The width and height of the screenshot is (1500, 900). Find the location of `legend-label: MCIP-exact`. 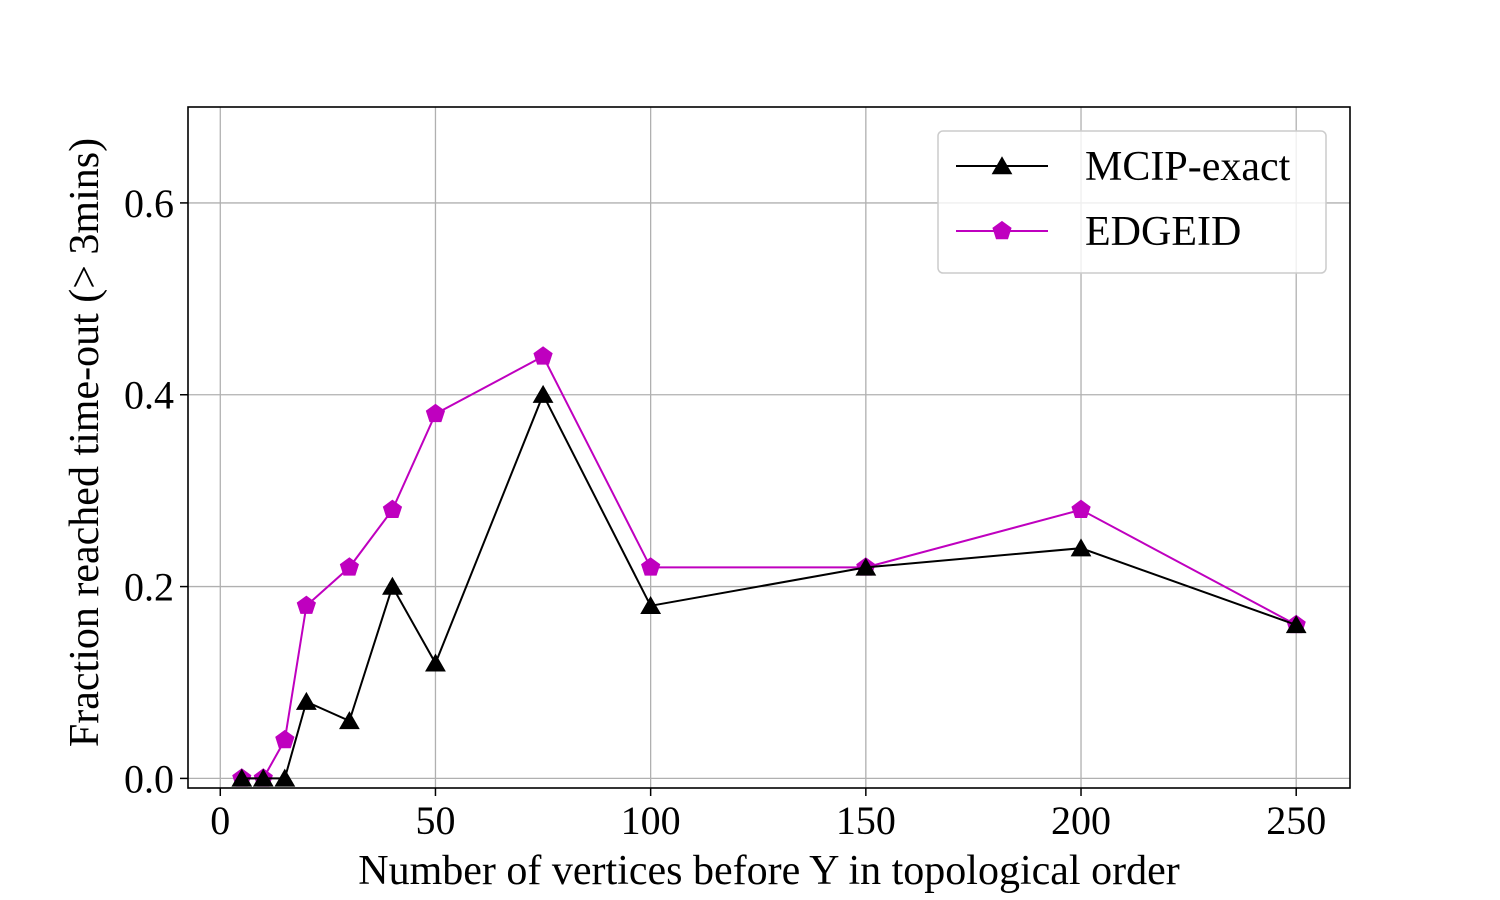

legend-label: MCIP-exact is located at coordinates (1188, 167).